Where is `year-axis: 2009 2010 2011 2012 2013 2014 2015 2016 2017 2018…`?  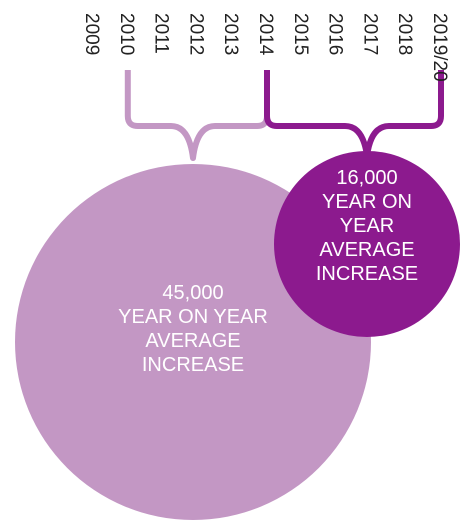 year-axis: 2009 2010 2011 2012 2013 2014 2015 2016 2017 2018… is located at coordinates (265, 47).